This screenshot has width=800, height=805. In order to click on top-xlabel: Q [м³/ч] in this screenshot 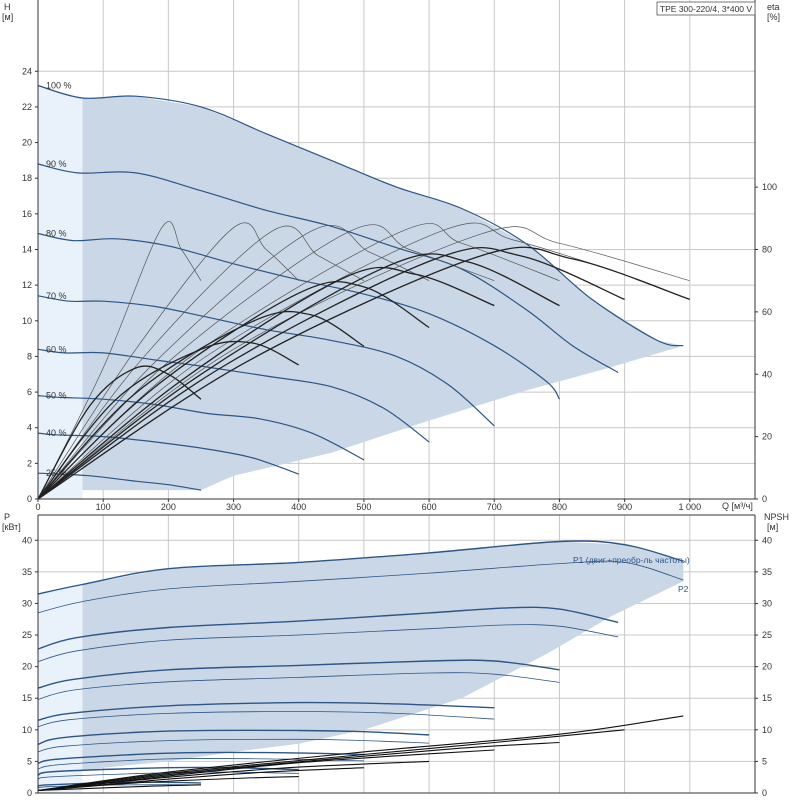, I will do `click(737, 506)`.